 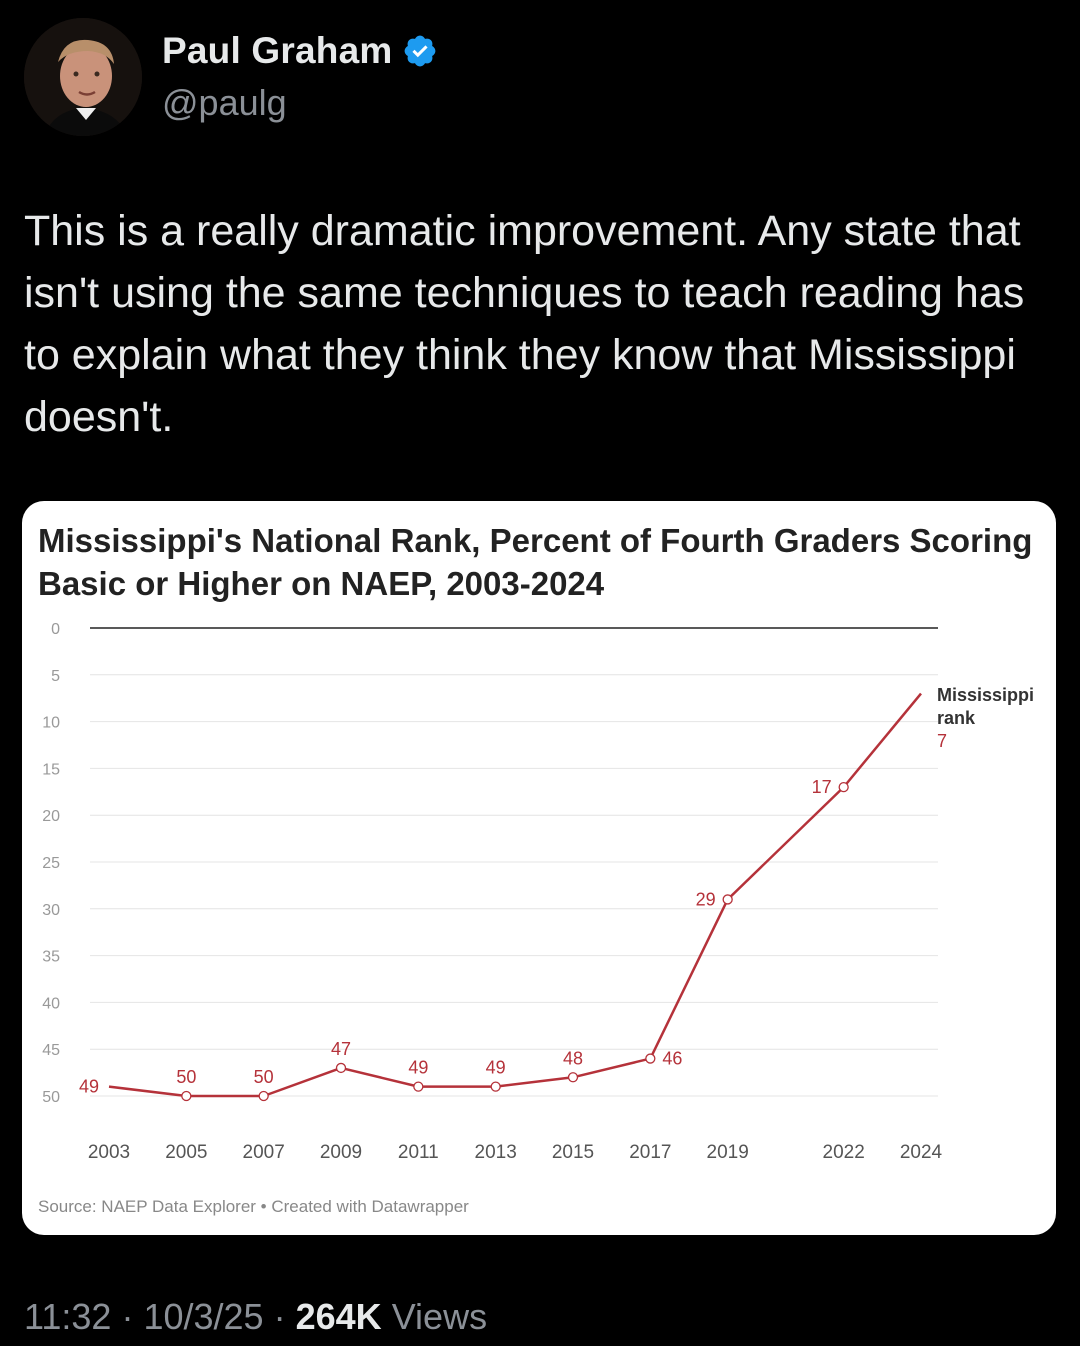 I want to click on y-tick-label: 25, so click(x=51, y=863).